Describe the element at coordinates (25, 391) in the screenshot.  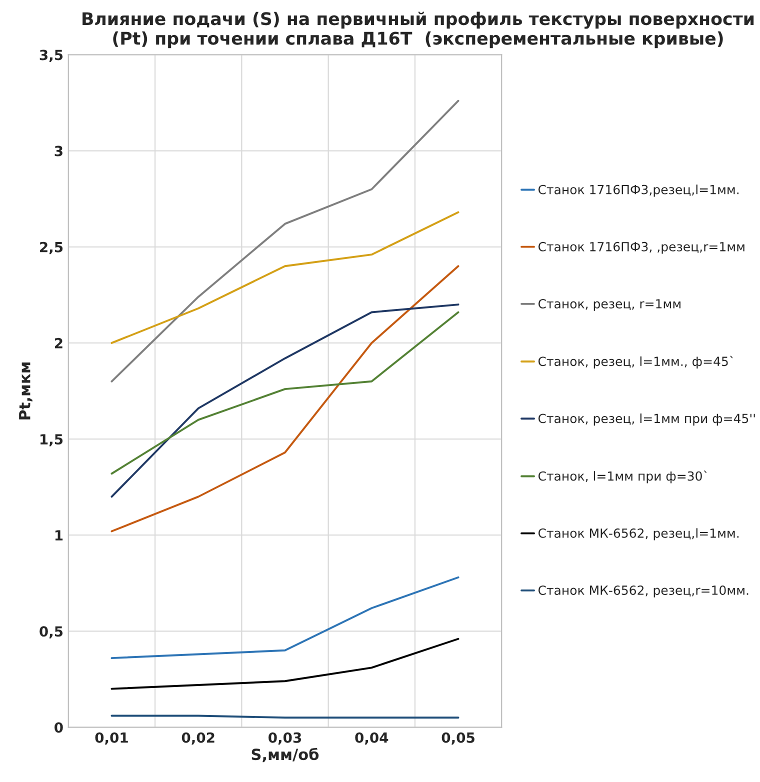
I see `y-axis-title: Pt,мкм` at that location.